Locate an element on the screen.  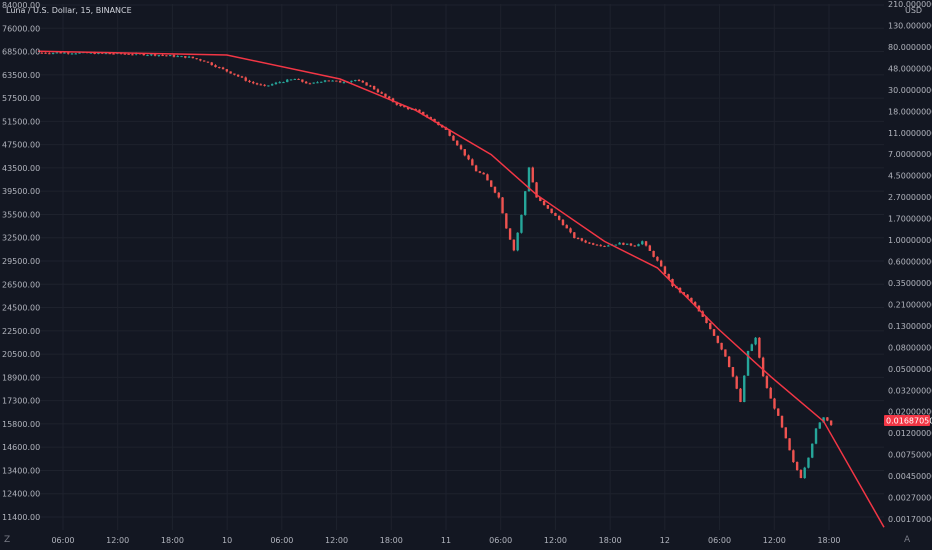
left-axis-tick-label: 68500.00 is located at coordinates (21, 52).